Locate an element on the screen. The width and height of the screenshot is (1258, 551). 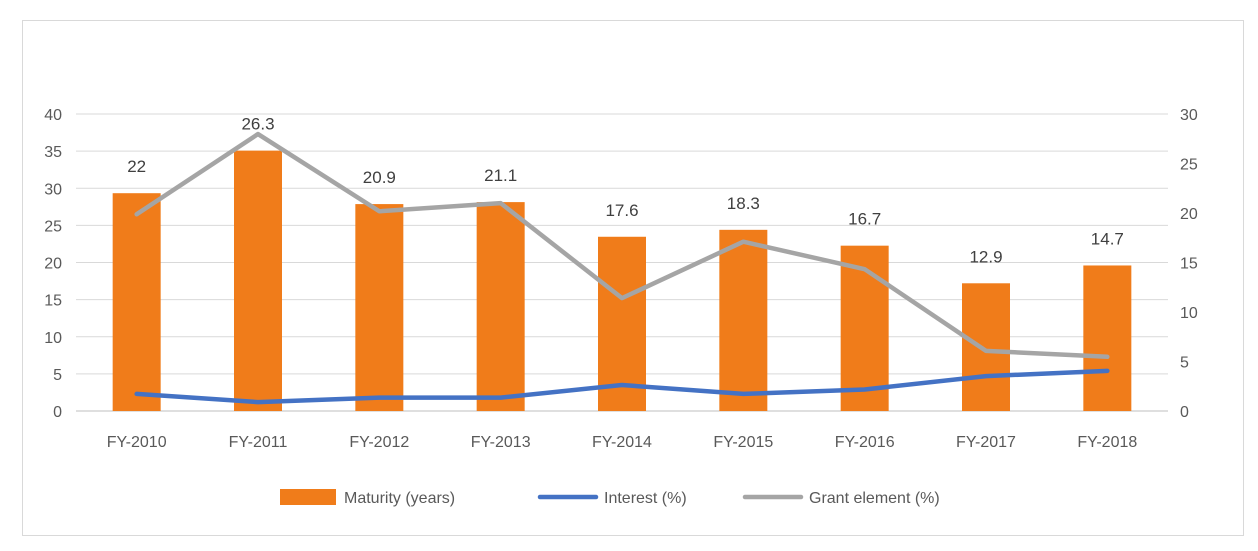
bar-data-label: 26.3 is located at coordinates (257, 124).